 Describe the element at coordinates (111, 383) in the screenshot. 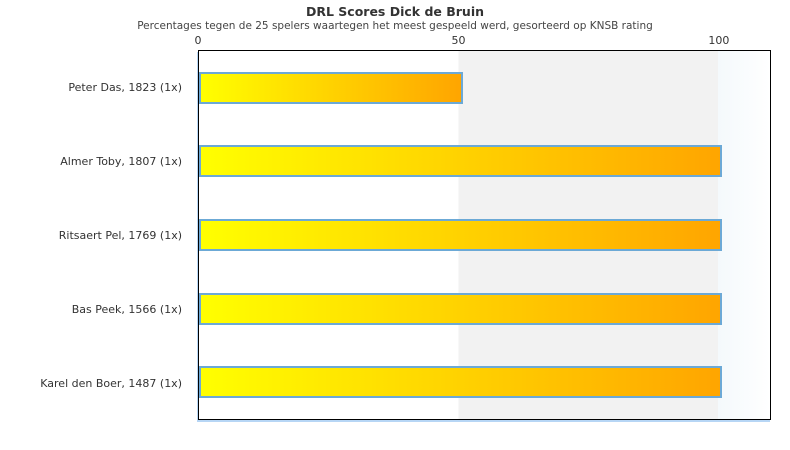

I see `category-label-karel-den-boer: Karel den Boer, 1487 (1x)` at that location.